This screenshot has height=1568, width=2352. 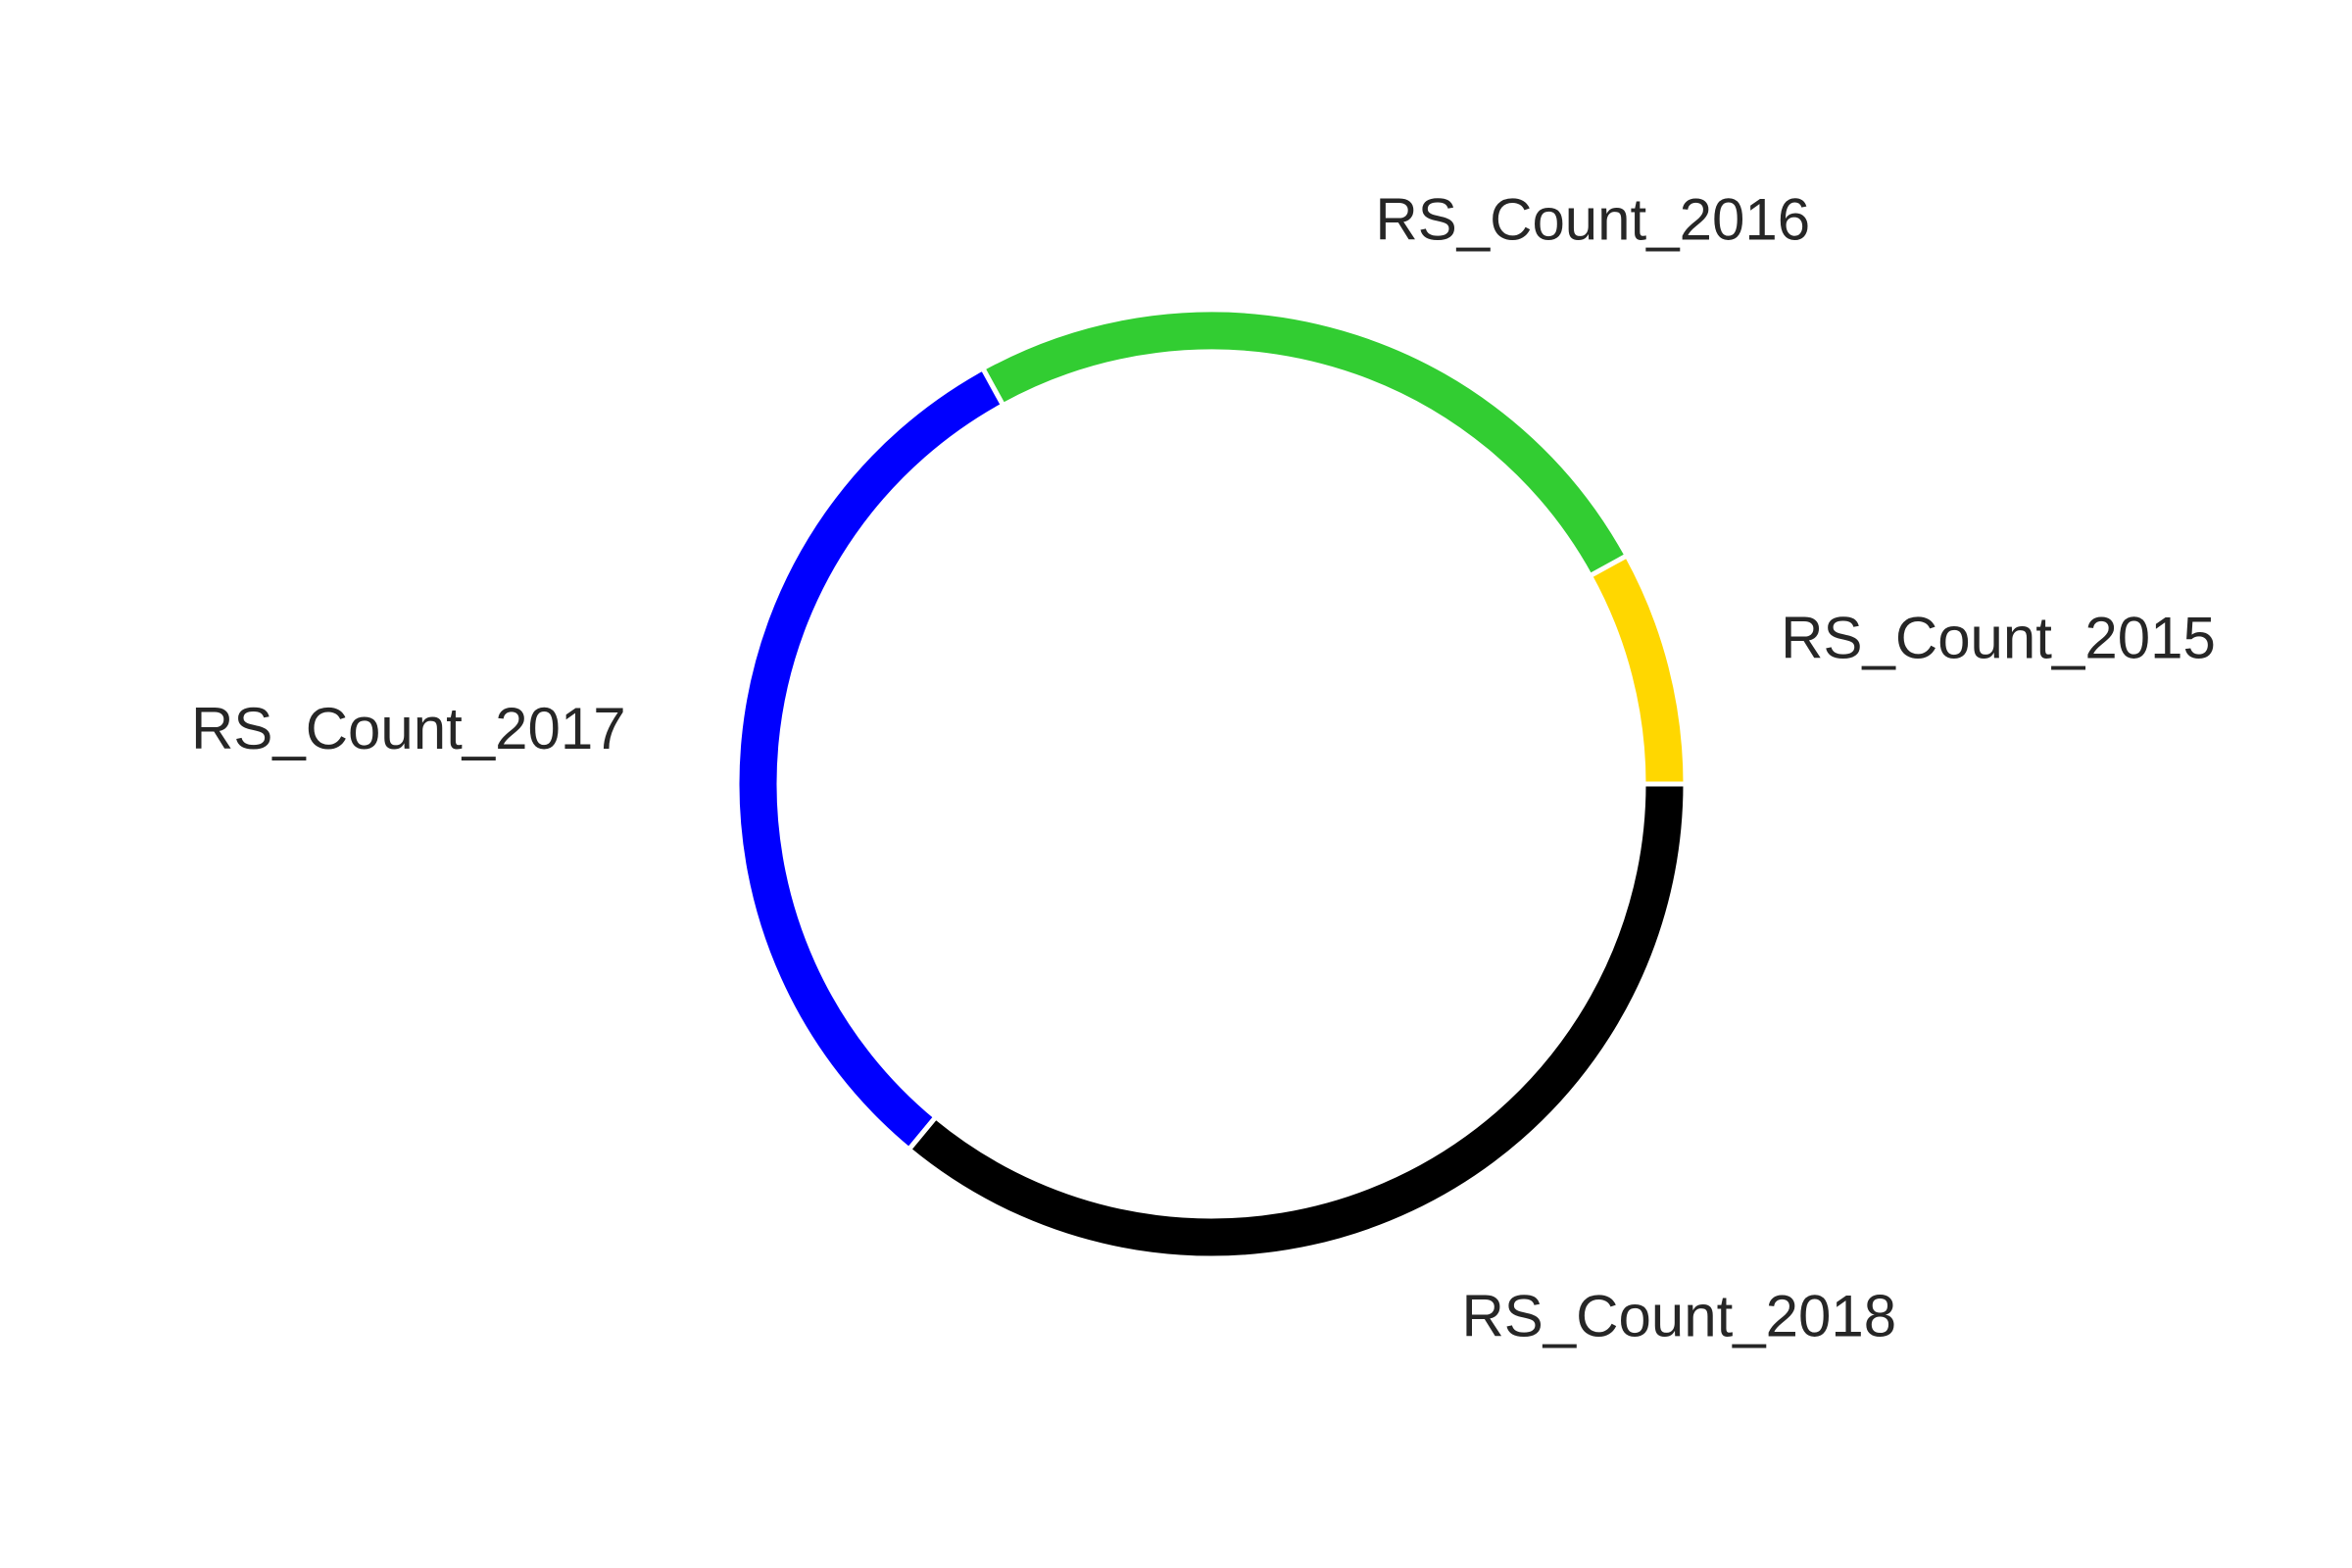 I want to click on slice-rs-count-2018, so click(x=1297, y=1021).